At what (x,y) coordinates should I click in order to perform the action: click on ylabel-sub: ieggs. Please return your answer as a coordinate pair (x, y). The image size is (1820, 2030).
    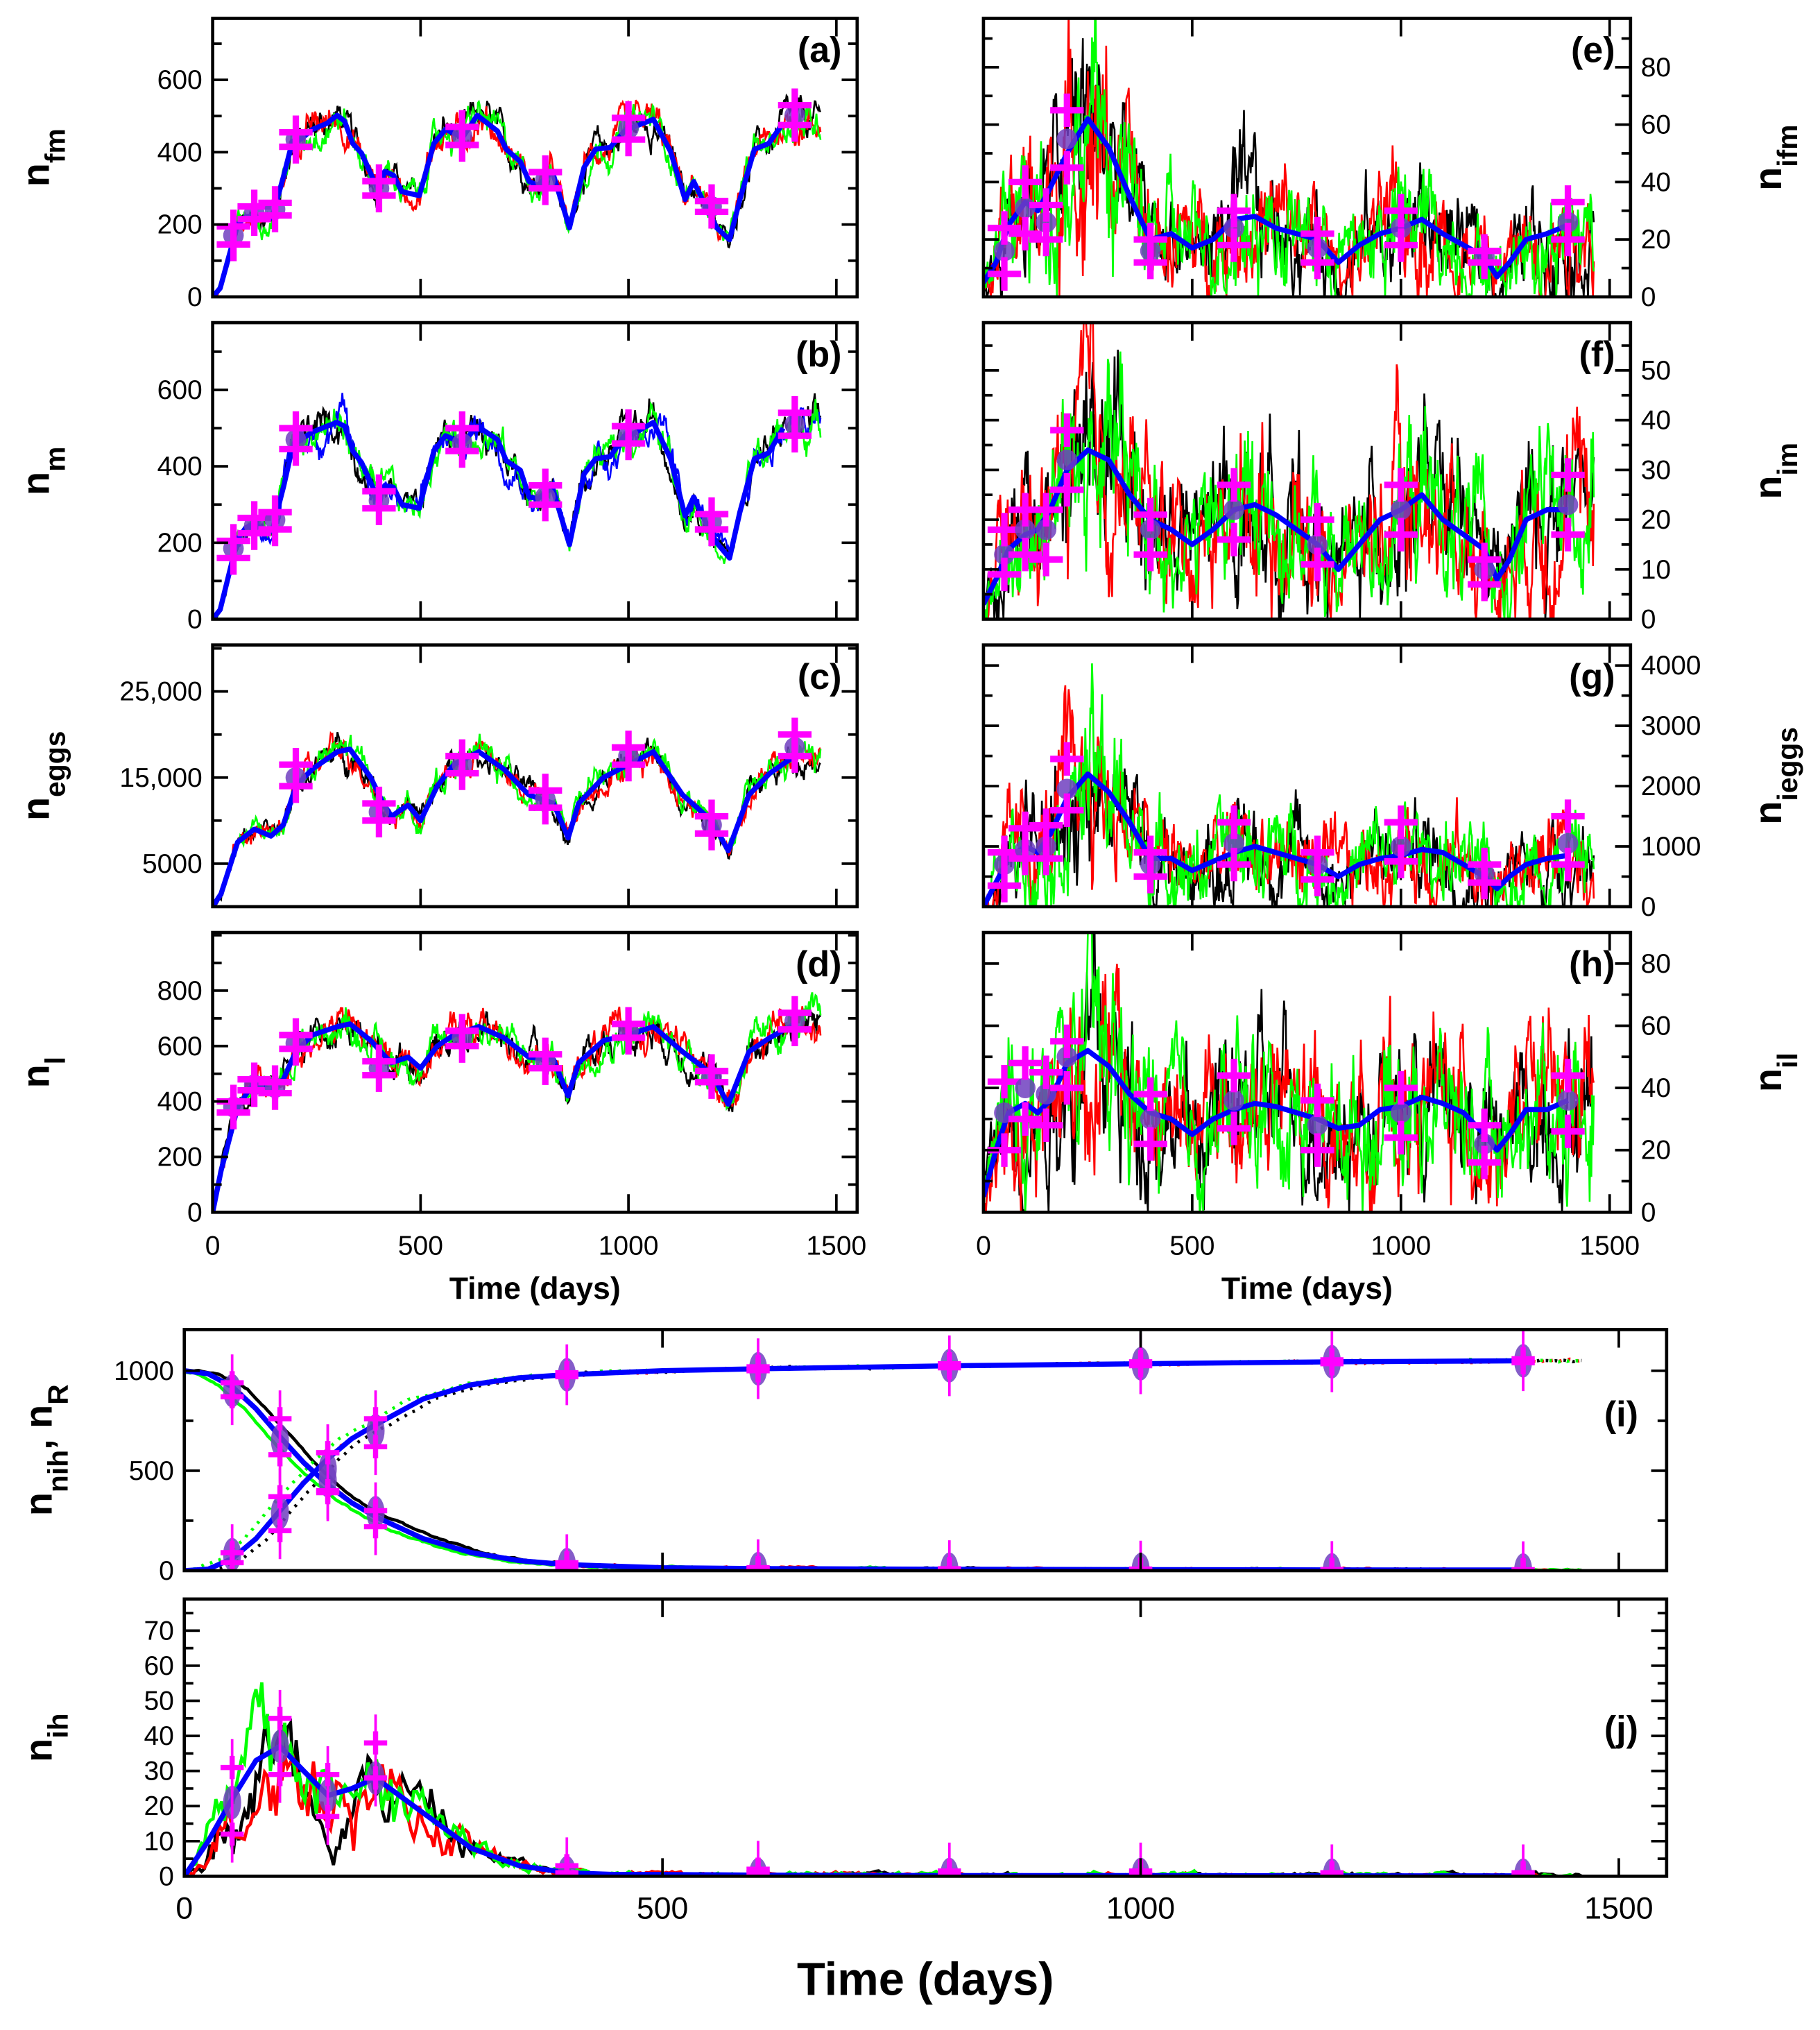
    Looking at the image, I should click on (1787, 764).